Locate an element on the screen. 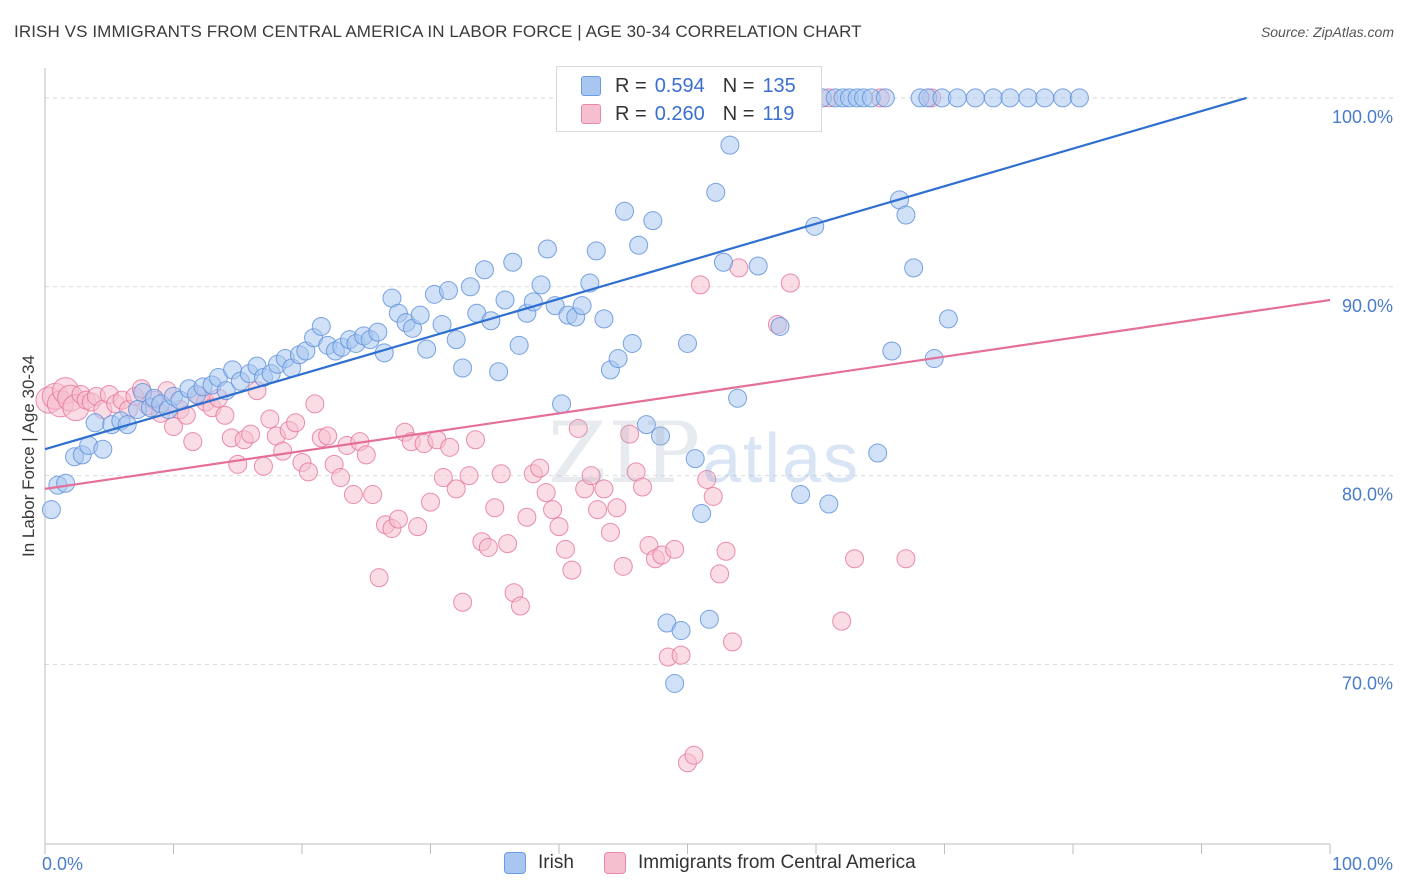 The image size is (1406, 892). series-legend-central-america: Immigrants from Central America is located at coordinates (760, 863).